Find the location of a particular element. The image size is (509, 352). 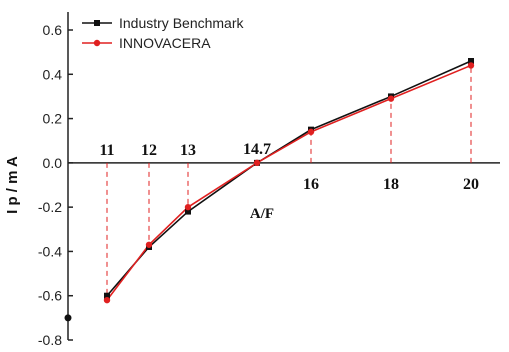

extra-point is located at coordinates (68, 318).